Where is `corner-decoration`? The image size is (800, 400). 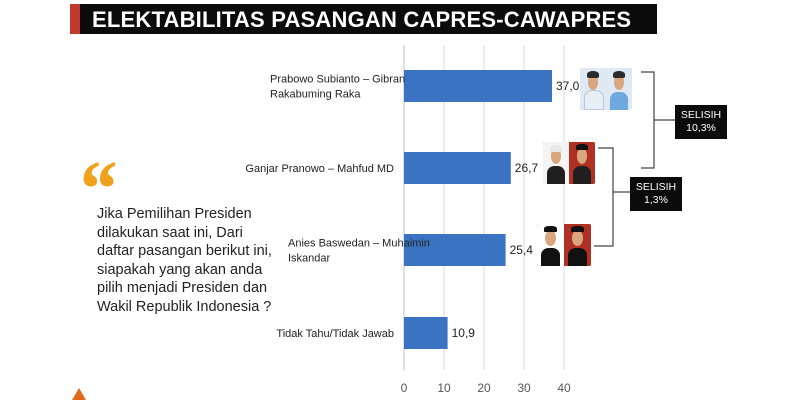 corner-decoration is located at coordinates (79, 394).